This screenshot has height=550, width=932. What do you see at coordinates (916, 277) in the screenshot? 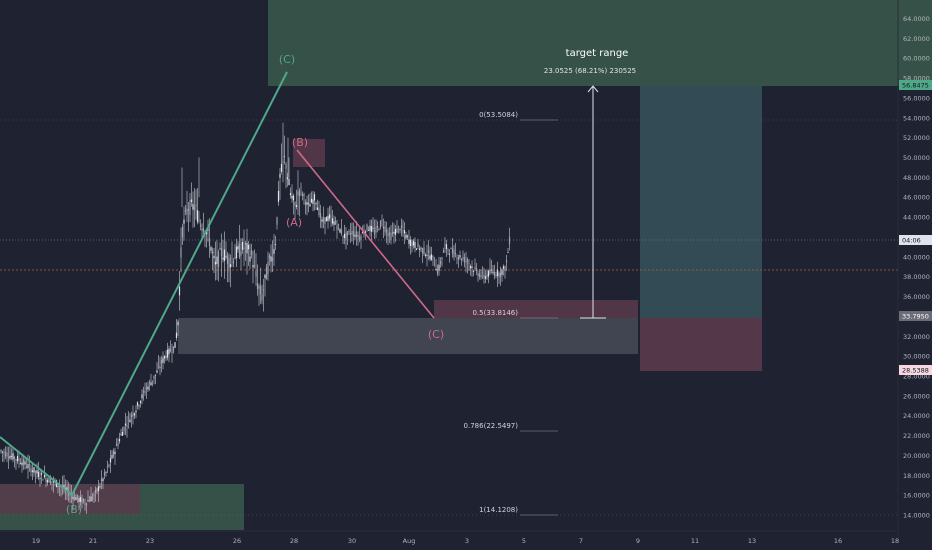
I see `y-tick-label: 38.0000` at bounding box center [916, 277].